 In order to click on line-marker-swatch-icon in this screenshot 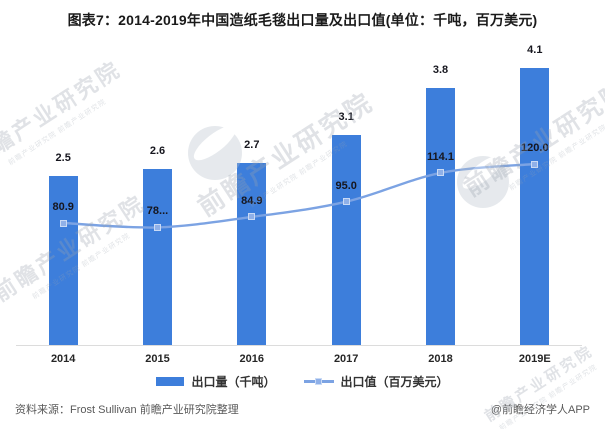, I will do `click(318, 381)`.